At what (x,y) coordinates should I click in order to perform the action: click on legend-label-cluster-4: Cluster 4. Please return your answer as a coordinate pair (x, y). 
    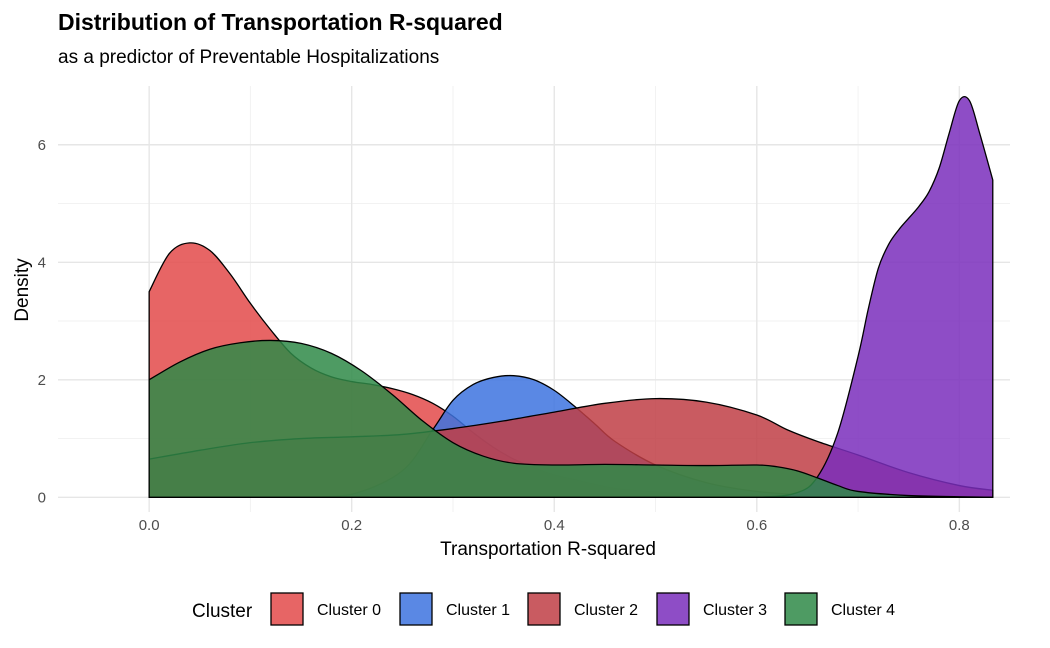
    Looking at the image, I should click on (863, 610).